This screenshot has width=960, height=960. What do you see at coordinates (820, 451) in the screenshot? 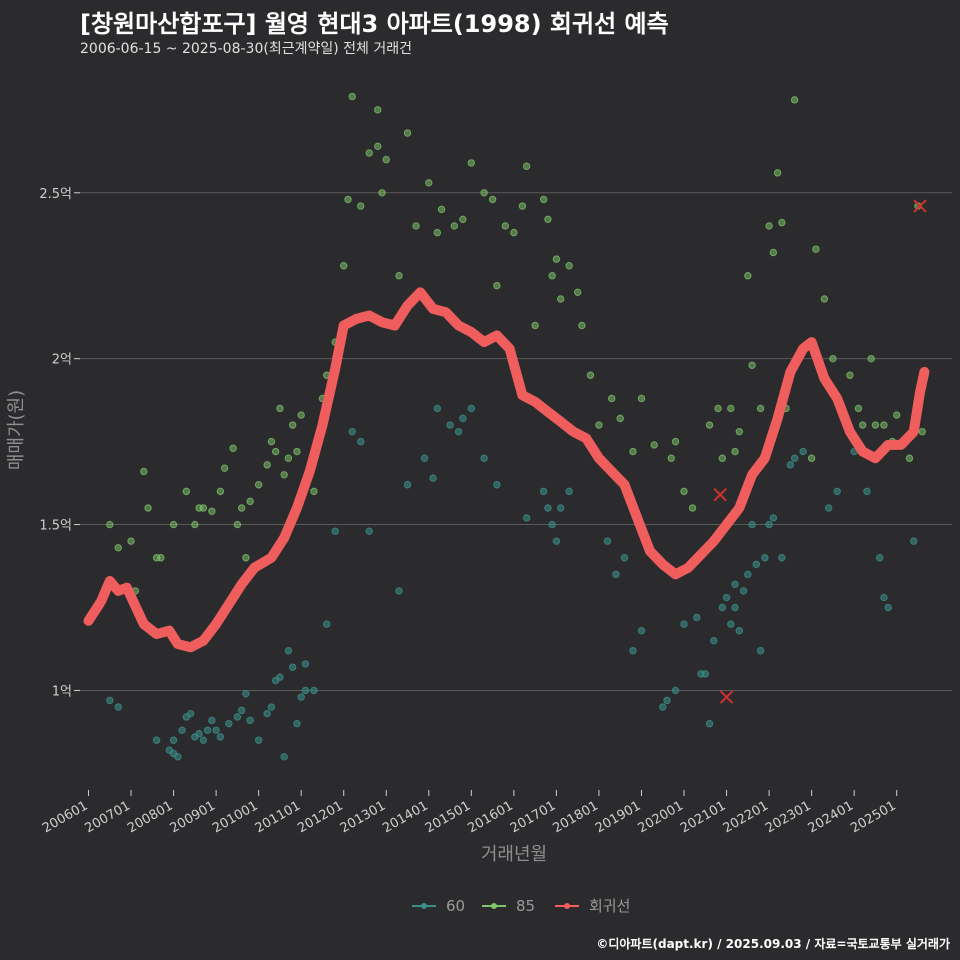
I see `outlier-markers` at bounding box center [820, 451].